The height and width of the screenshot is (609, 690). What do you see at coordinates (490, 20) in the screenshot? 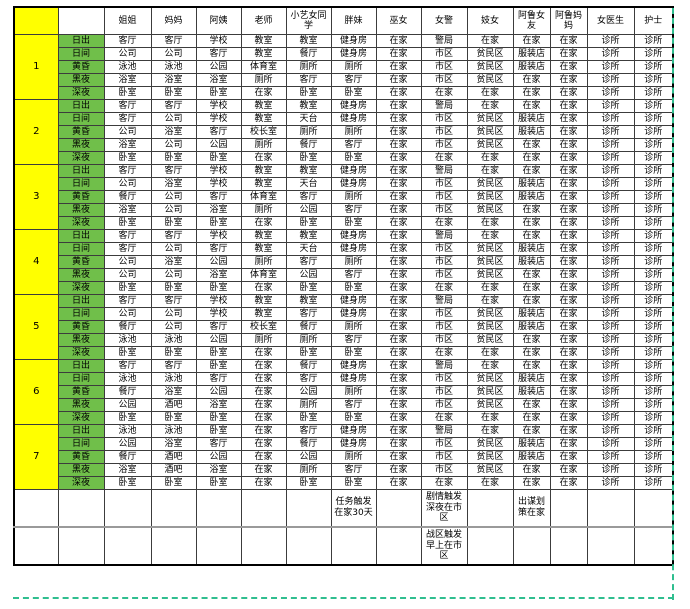
I see `column-header-9: 妓女` at bounding box center [490, 20].